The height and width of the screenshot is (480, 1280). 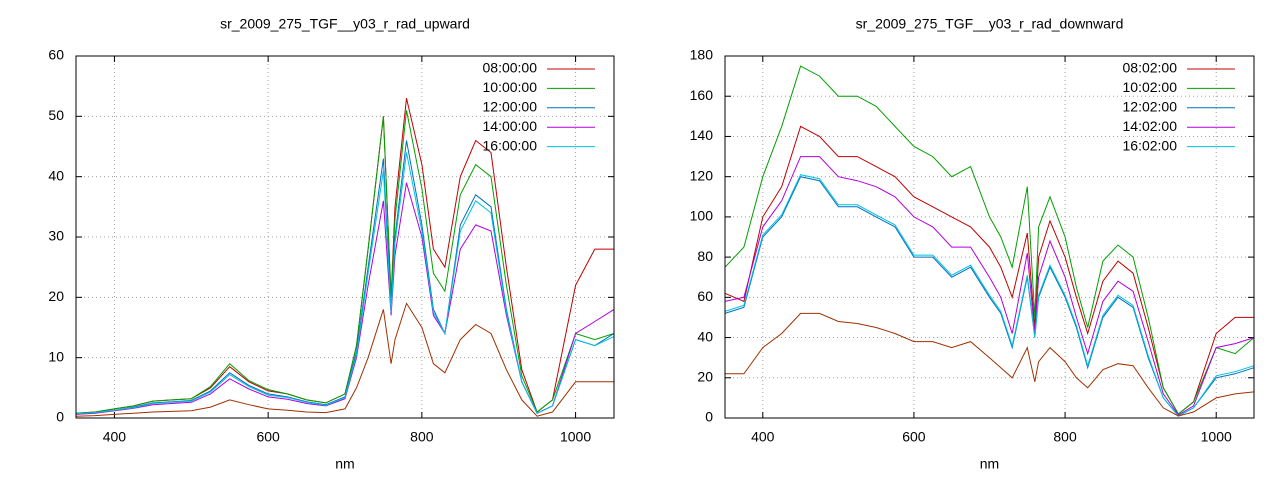 I want to click on legend-label: 16:02:00, so click(x=1150, y=145).